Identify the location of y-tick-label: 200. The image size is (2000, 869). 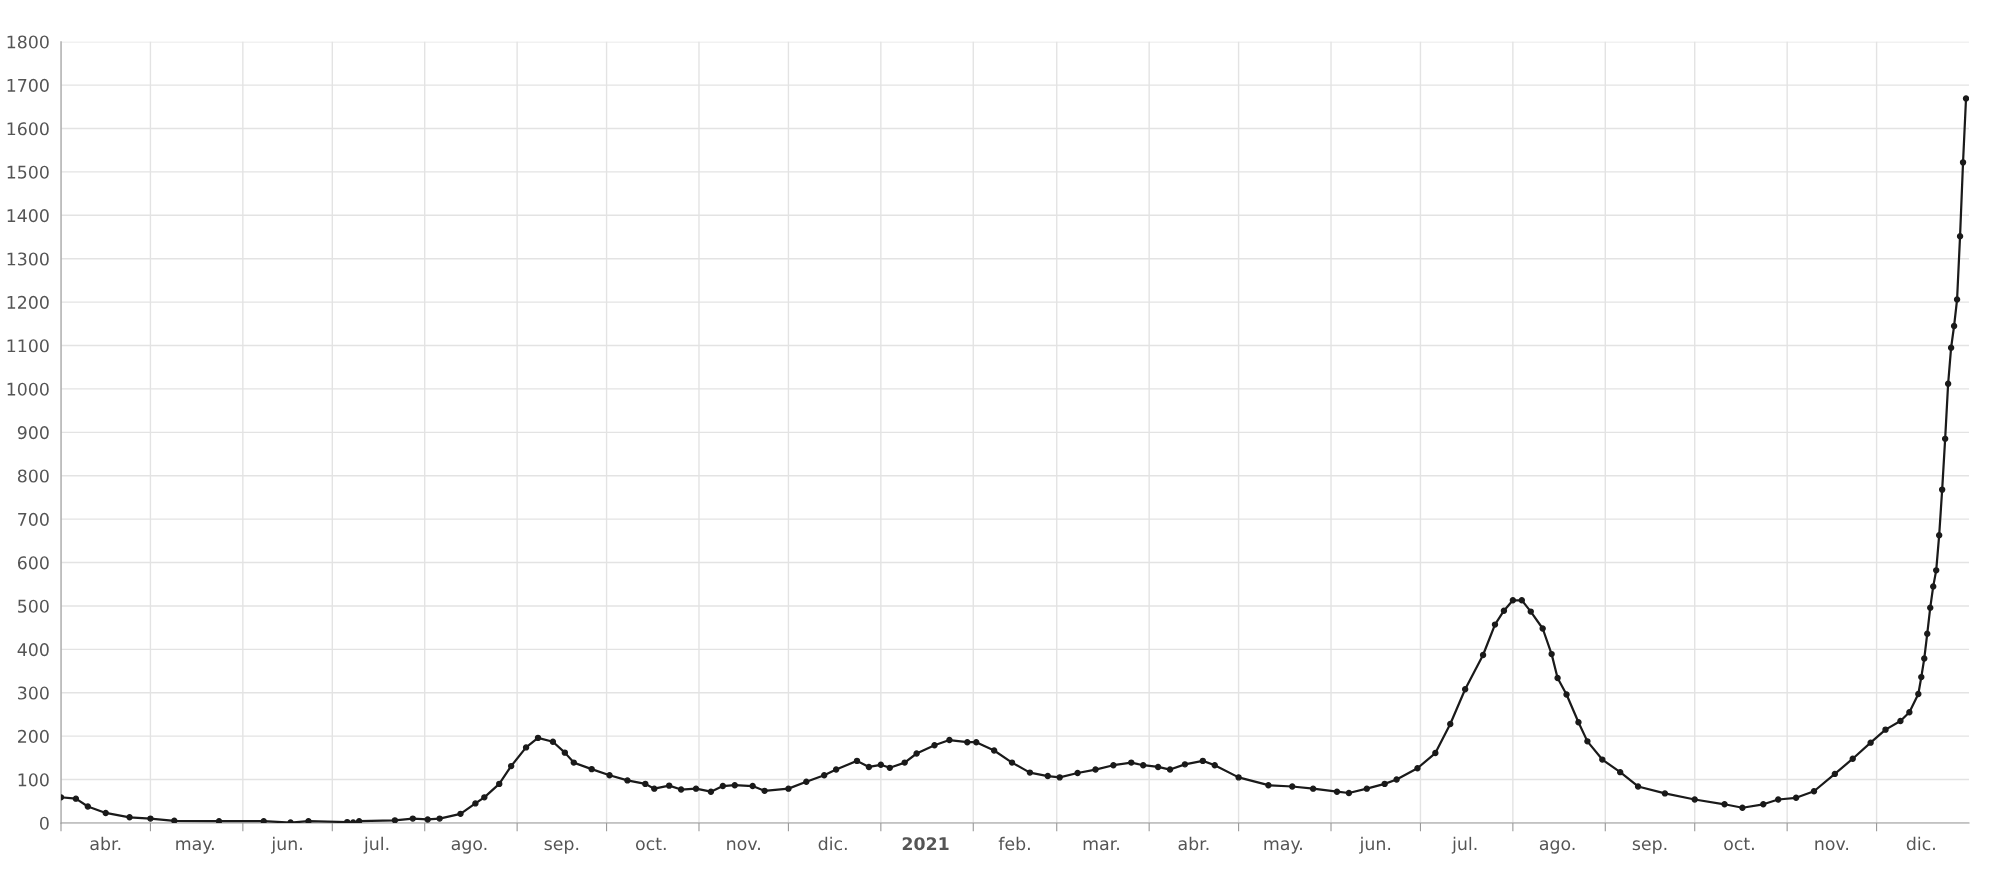
(33, 736).